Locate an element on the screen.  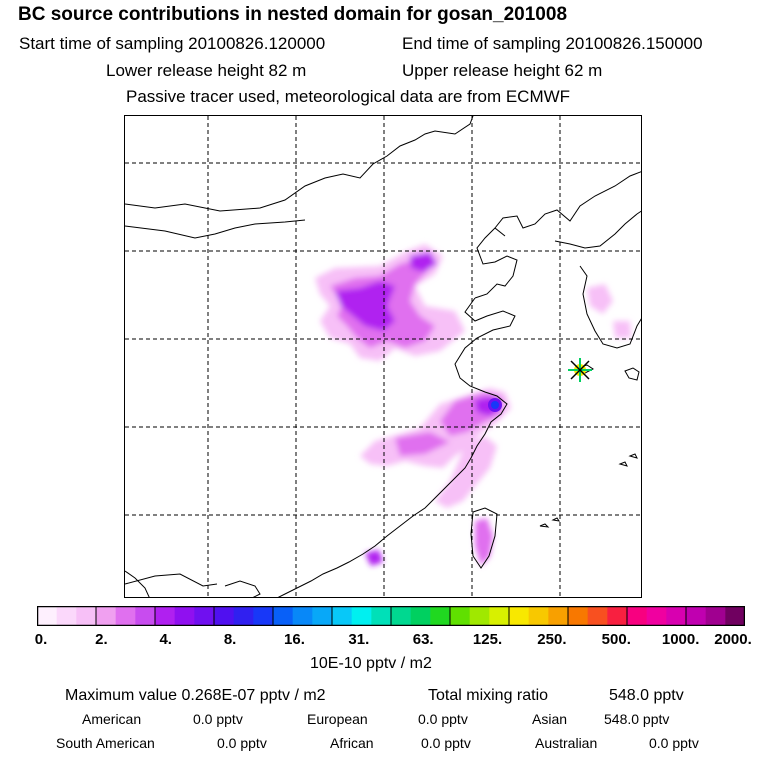
african-value: 0.0 pptv is located at coordinates (446, 743).